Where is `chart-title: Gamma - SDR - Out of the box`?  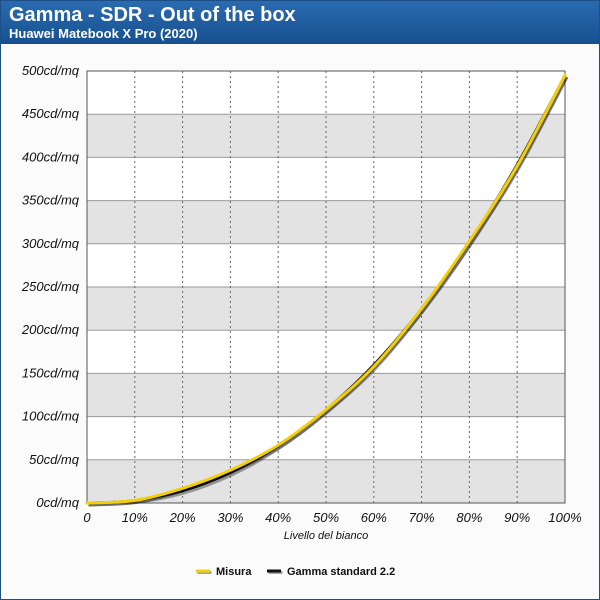 chart-title: Gamma - SDR - Out of the box is located at coordinates (152, 15).